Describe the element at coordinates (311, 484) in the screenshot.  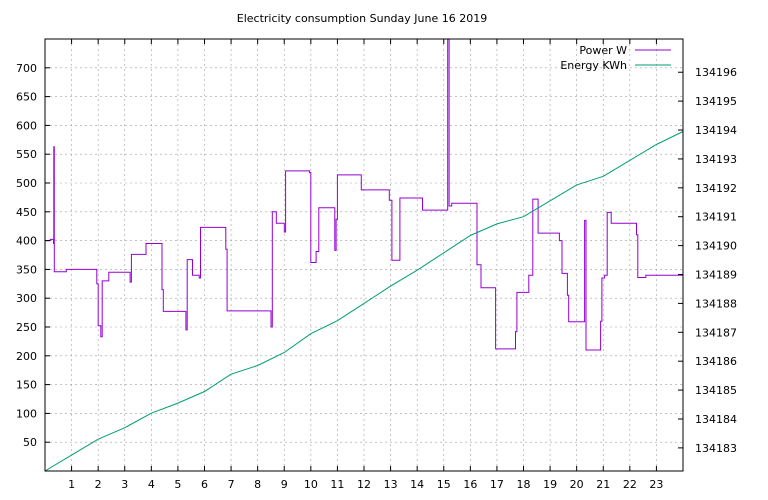
I see `x-tick-label: 10` at that location.